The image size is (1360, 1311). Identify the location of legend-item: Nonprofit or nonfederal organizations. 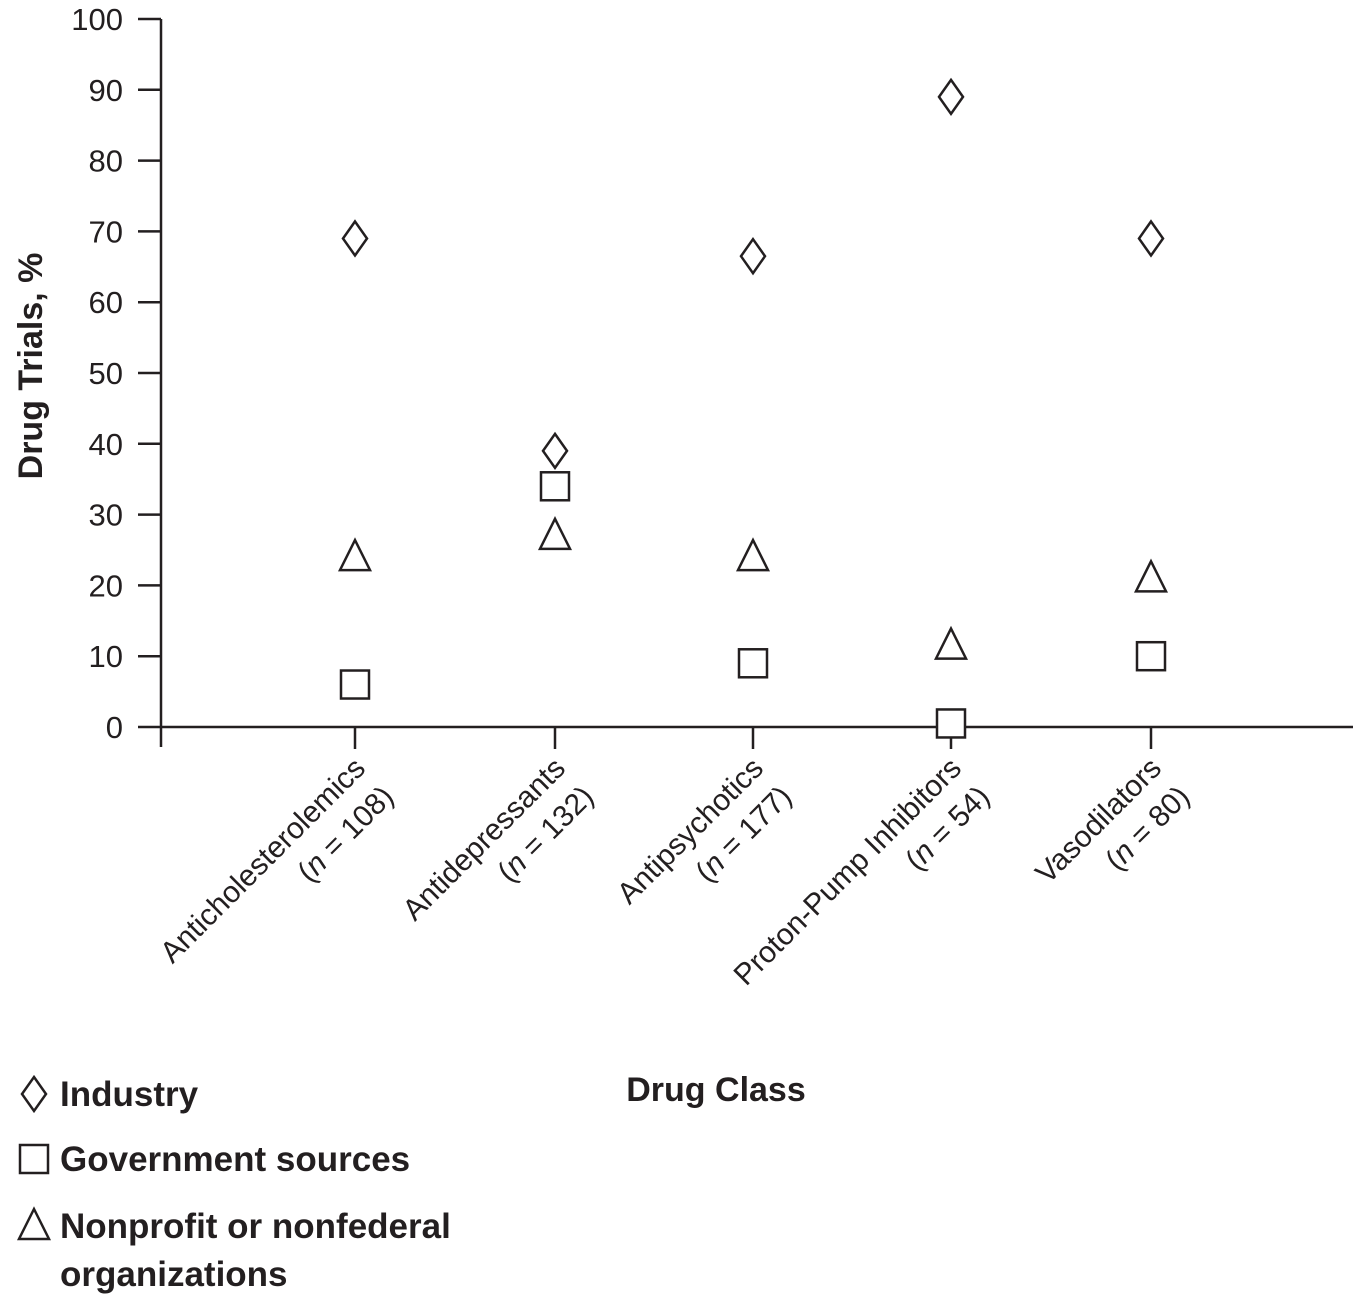
(233, 1250).